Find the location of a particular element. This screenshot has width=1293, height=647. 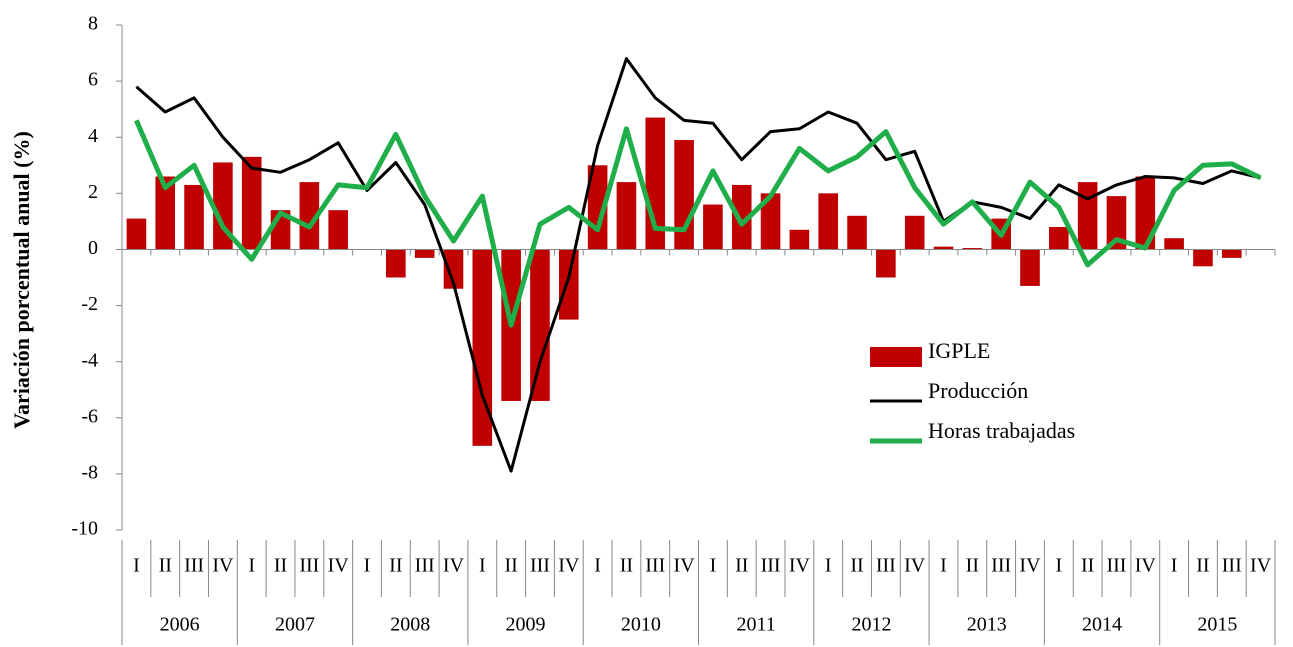

y-tick-label: 0 is located at coordinates (93, 248).